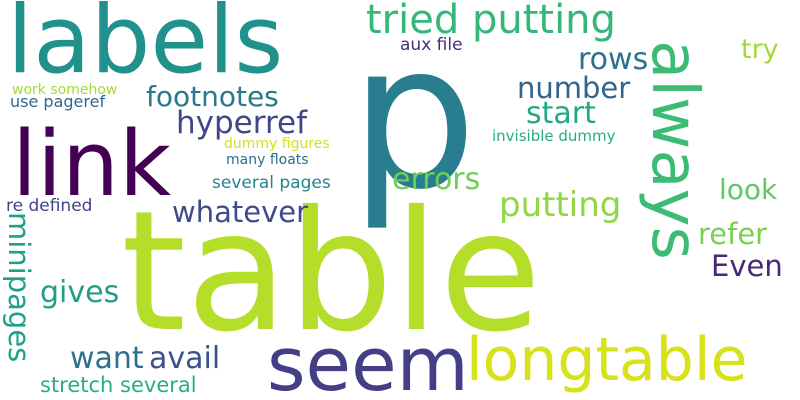 Image resolution: width=800 pixels, height=400 pixels. Describe the element at coordinates (413, 117) in the screenshot. I see `word-p: p` at that location.